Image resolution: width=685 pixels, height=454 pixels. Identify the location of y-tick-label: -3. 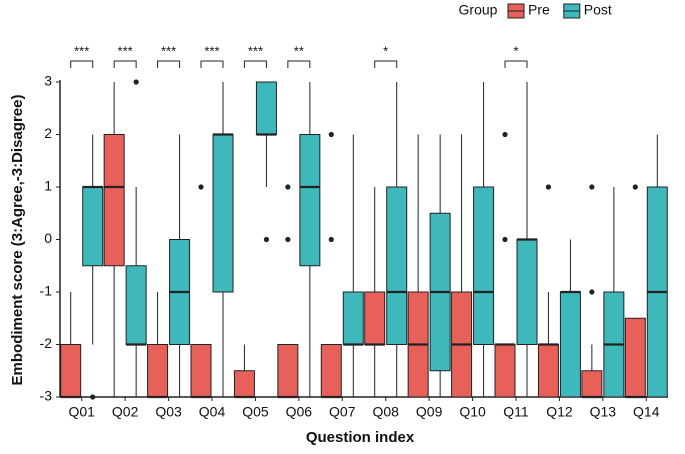
(46, 396).